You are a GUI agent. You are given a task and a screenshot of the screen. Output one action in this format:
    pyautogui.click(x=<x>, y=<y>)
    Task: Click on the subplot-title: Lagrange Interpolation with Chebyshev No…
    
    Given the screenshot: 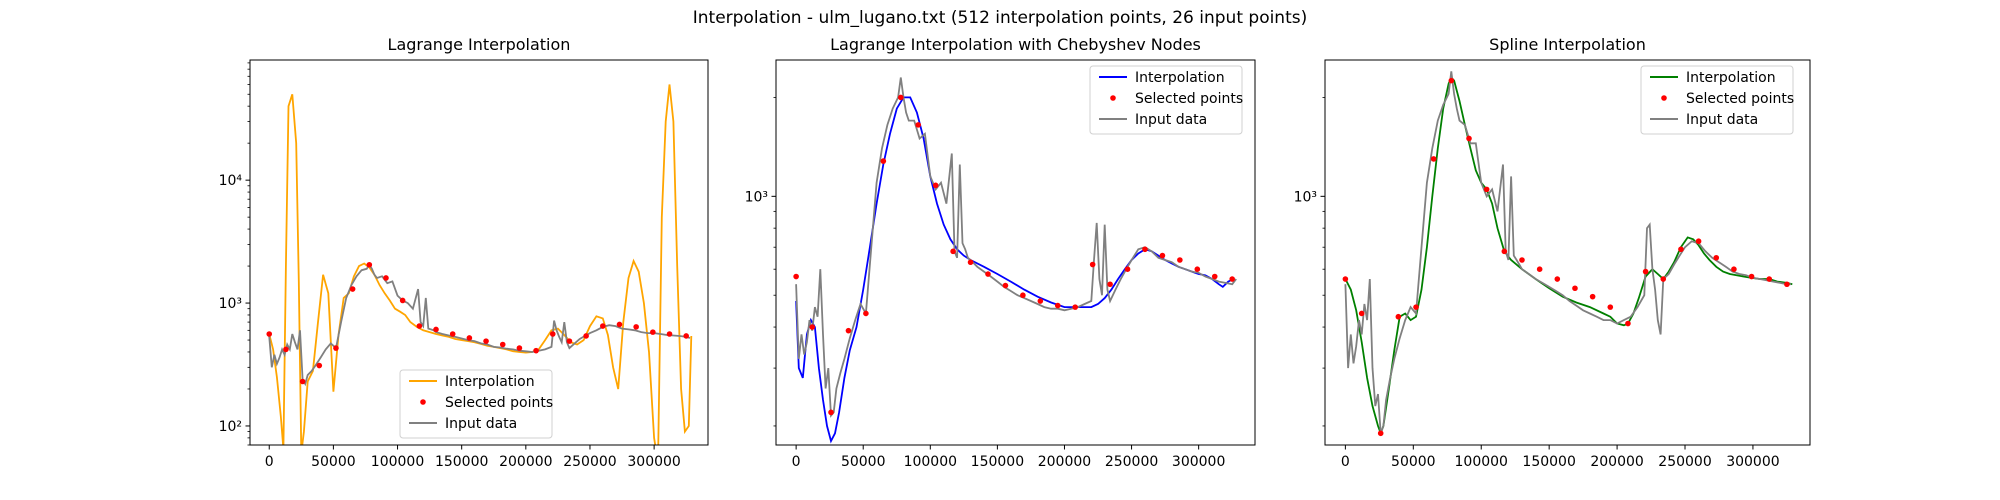 What is the action you would take?
    pyautogui.click(x=1015, y=44)
    